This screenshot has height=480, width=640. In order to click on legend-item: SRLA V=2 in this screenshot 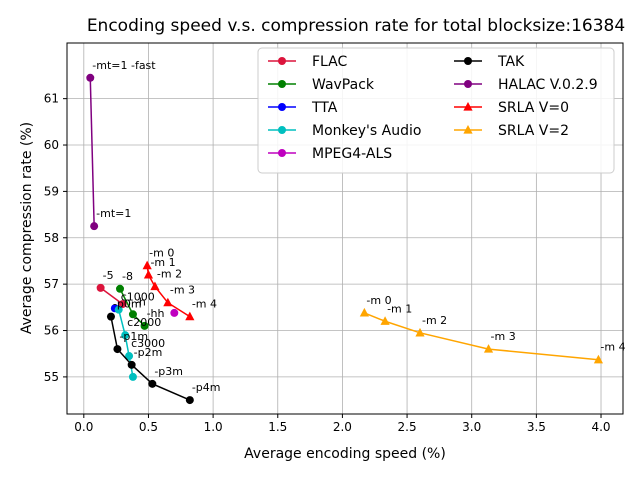, I will do `click(511, 131)`.